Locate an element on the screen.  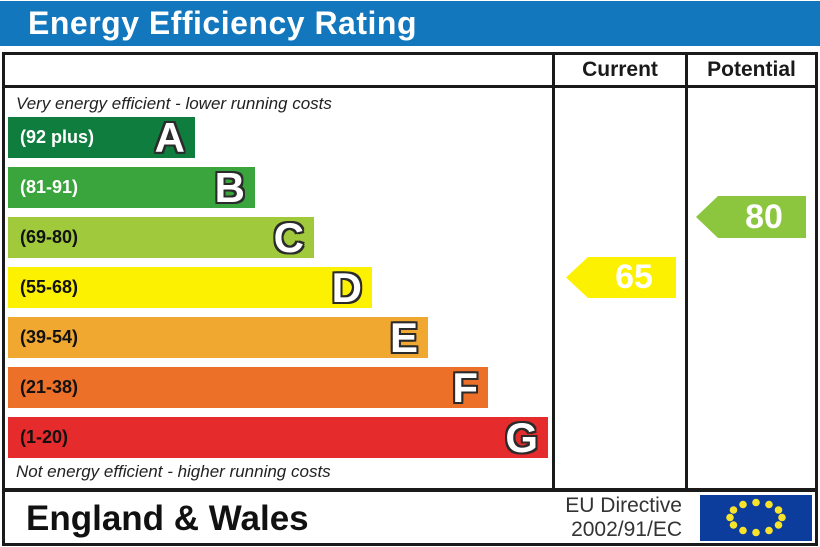
band-range-label: (1-20) is located at coordinates (44, 437).